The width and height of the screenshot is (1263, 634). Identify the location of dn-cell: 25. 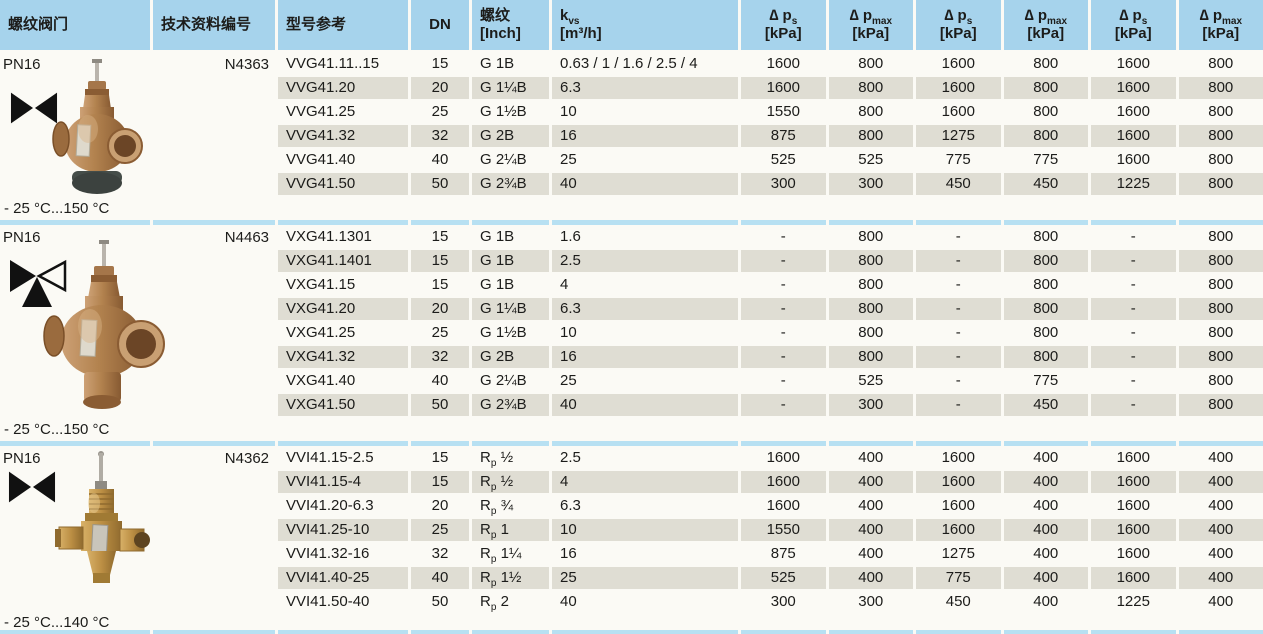
(440, 112).